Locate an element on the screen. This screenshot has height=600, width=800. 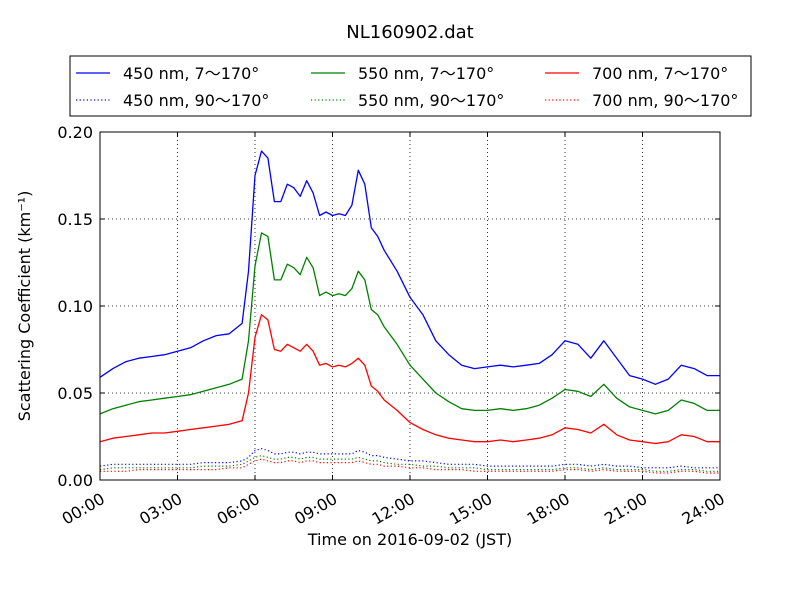
y-axis-label: Scattering Coefficient (km⁻¹) is located at coordinates (24, 306).